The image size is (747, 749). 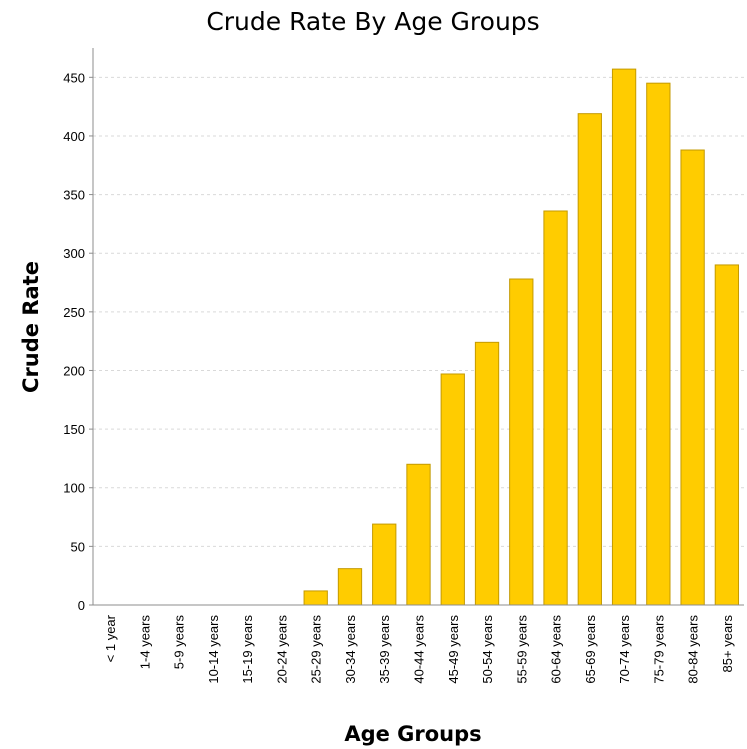 I want to click on y-tick-label: 200, so click(x=74, y=370).